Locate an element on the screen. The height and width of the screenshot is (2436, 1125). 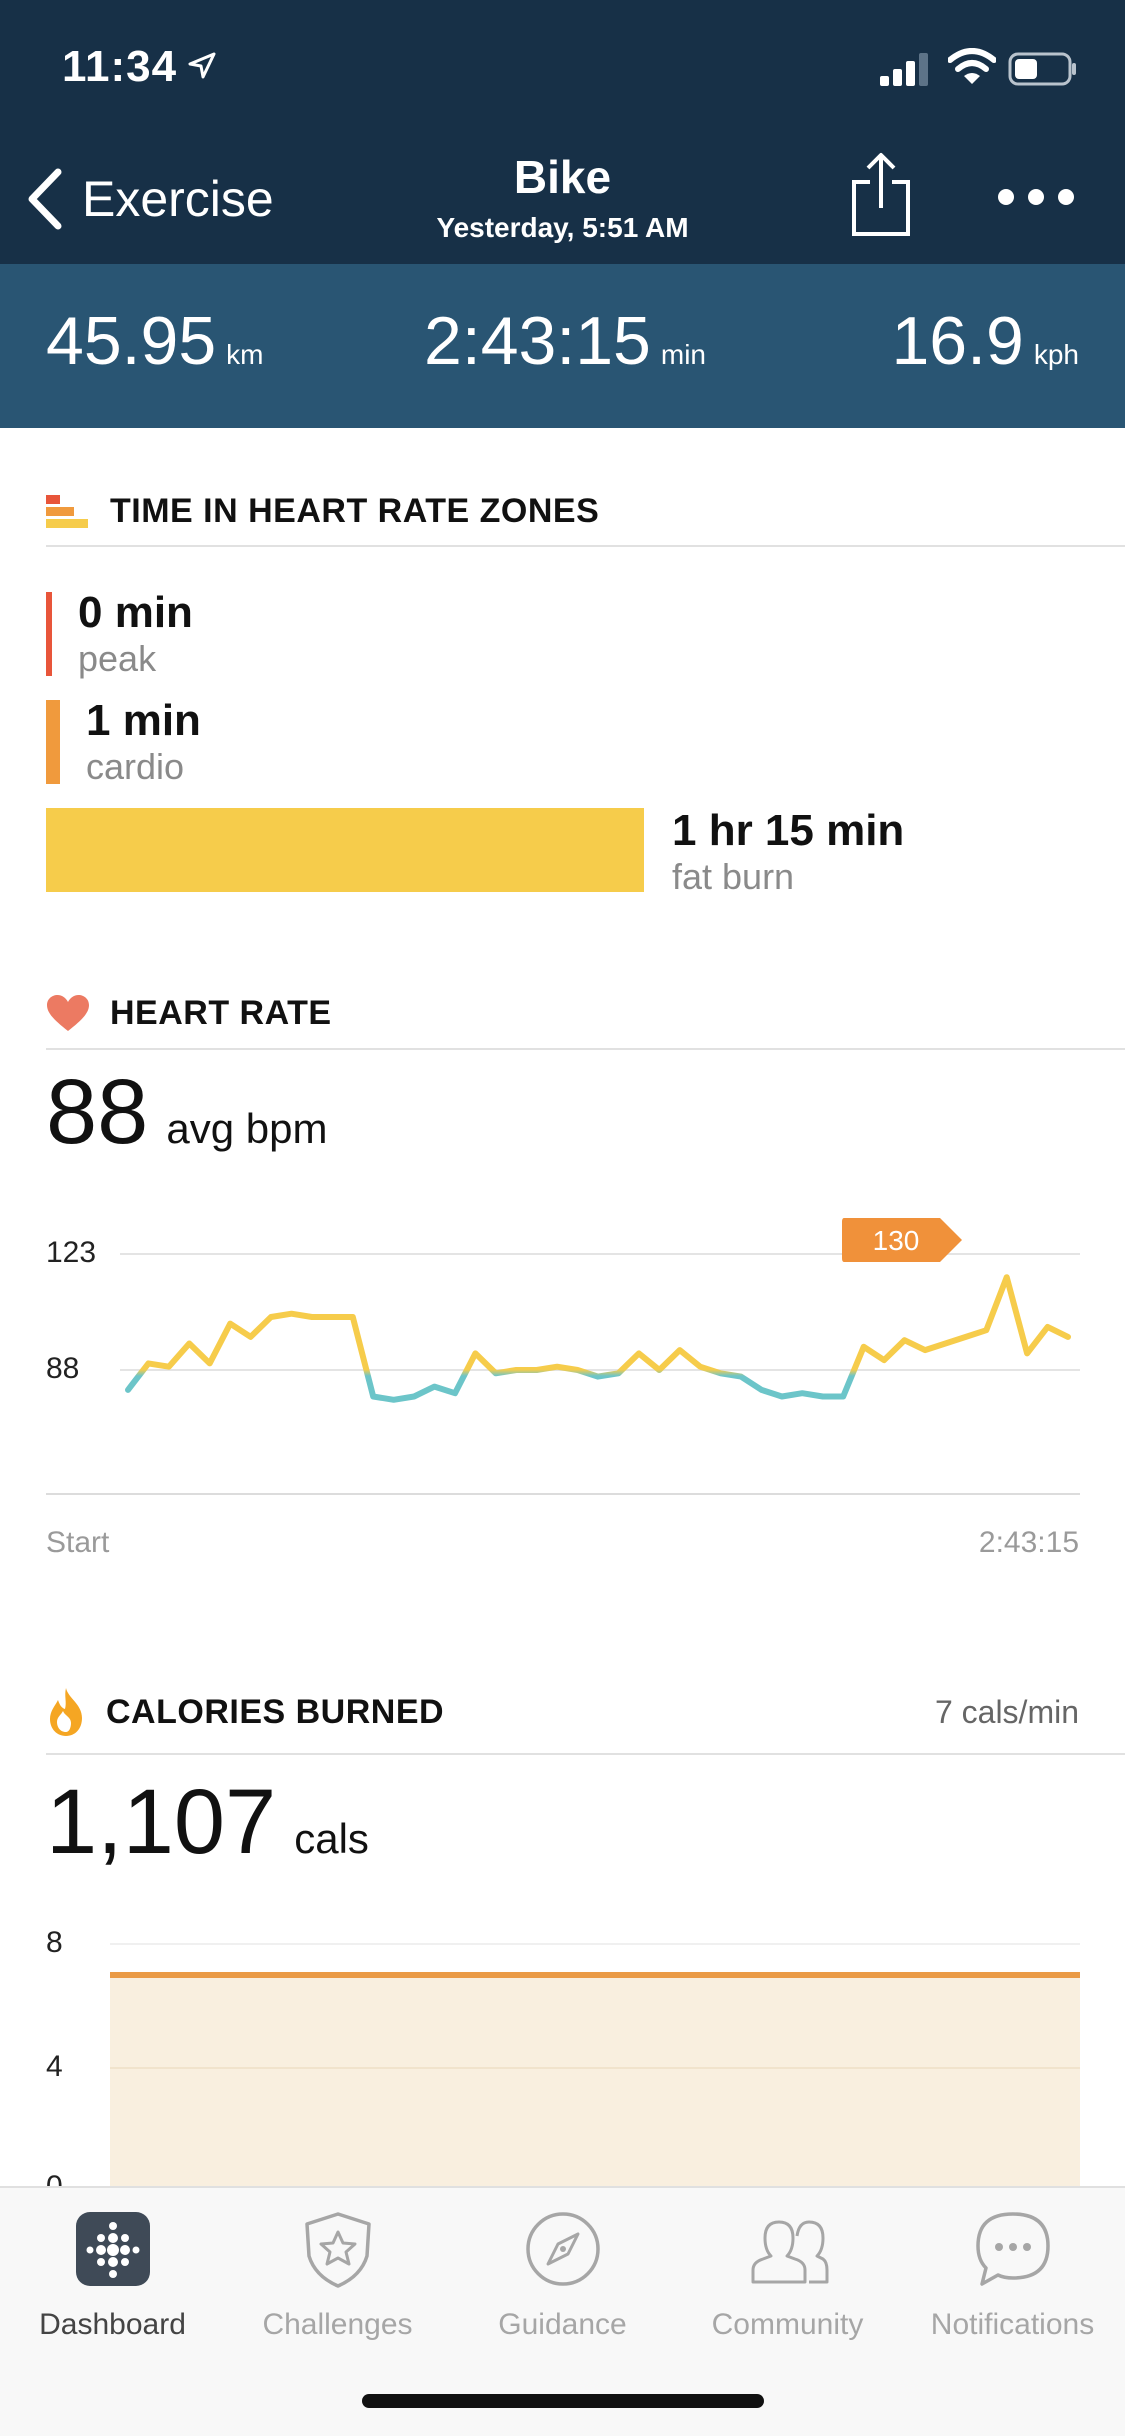
wifi-icon is located at coordinates (972, 66).